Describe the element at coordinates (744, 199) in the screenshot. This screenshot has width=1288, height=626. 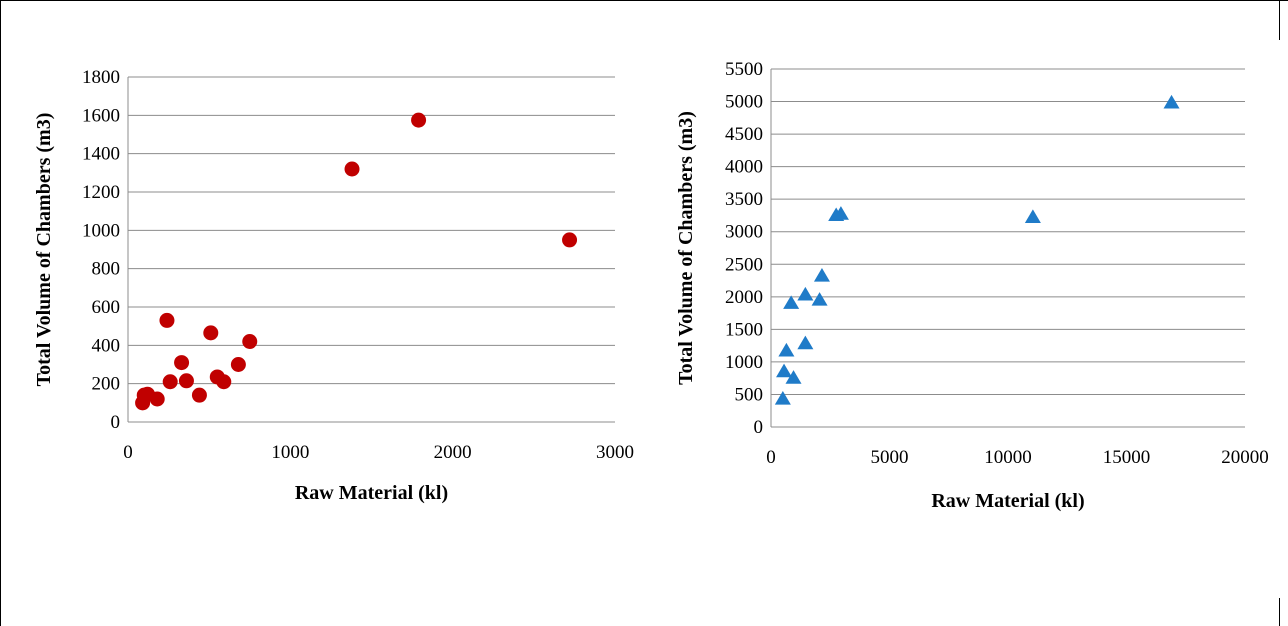
I see `y-tick-label: 3500` at that location.